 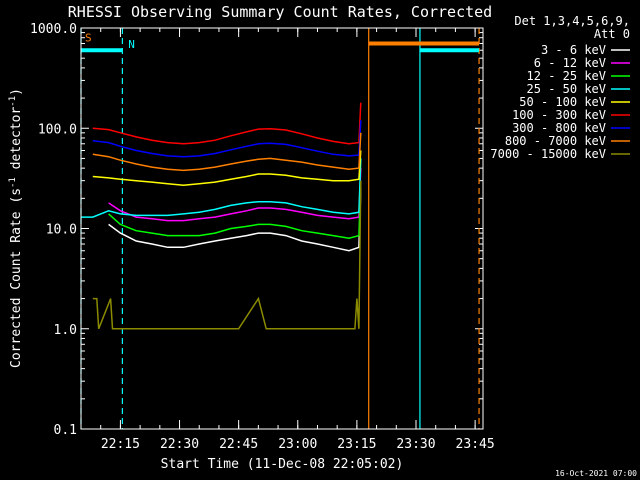 What do you see at coordinates (612, 34) in the screenshot?
I see `legend-header-line2: Att 0` at bounding box center [612, 34].